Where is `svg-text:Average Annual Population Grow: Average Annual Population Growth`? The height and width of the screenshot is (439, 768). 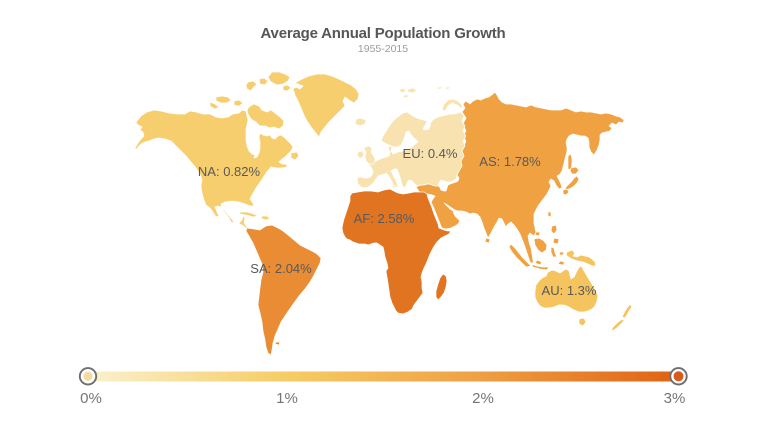 svg-text:Average Annual Population Grow: Average Annual Population Growth is located at coordinates (382, 33).